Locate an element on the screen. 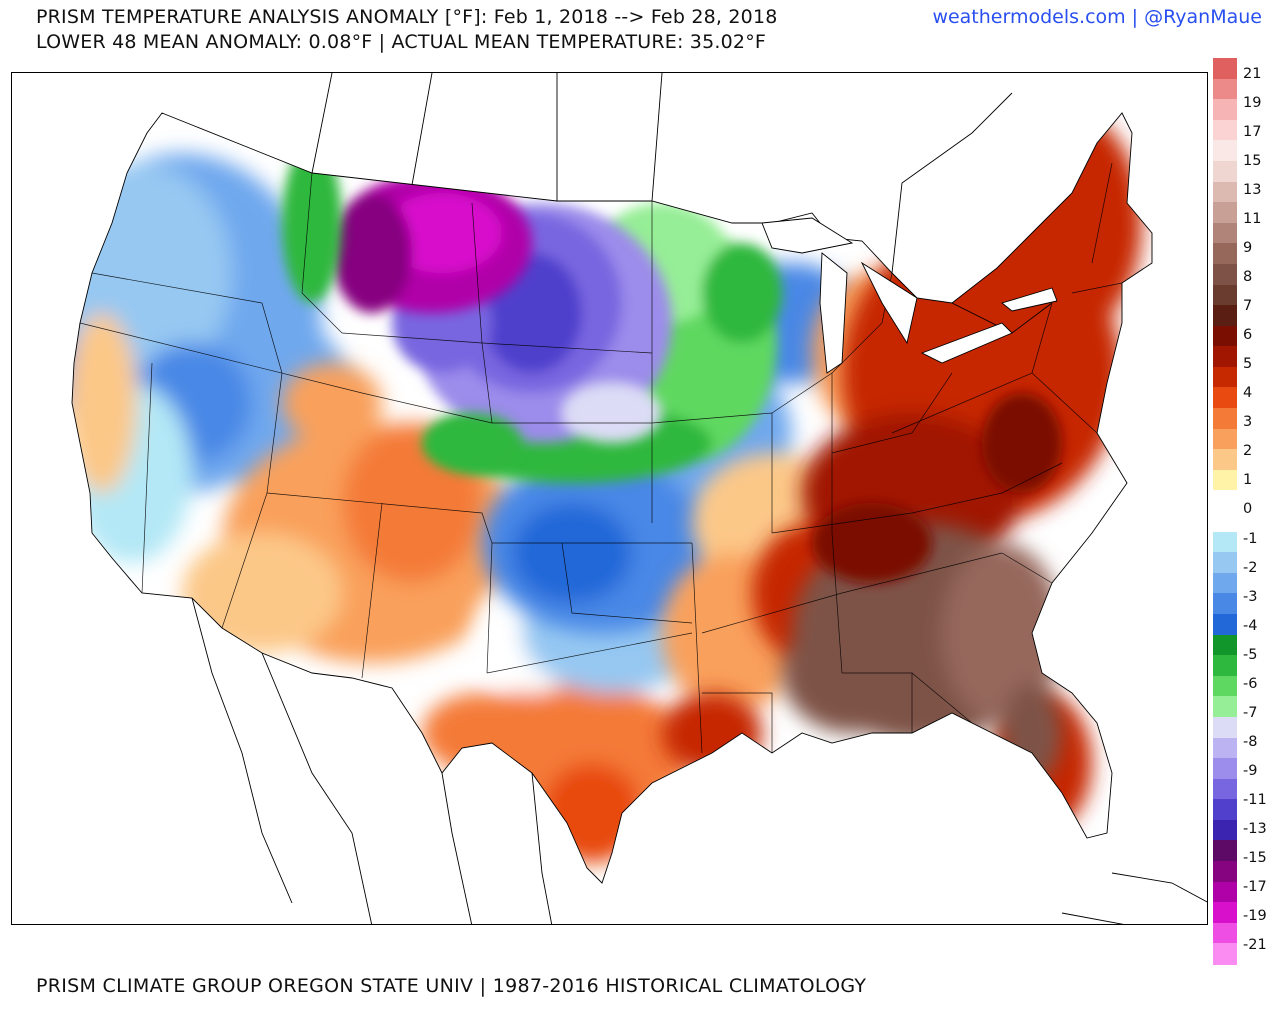  legend-tick-label: -2 is located at coordinates (1250, 568).